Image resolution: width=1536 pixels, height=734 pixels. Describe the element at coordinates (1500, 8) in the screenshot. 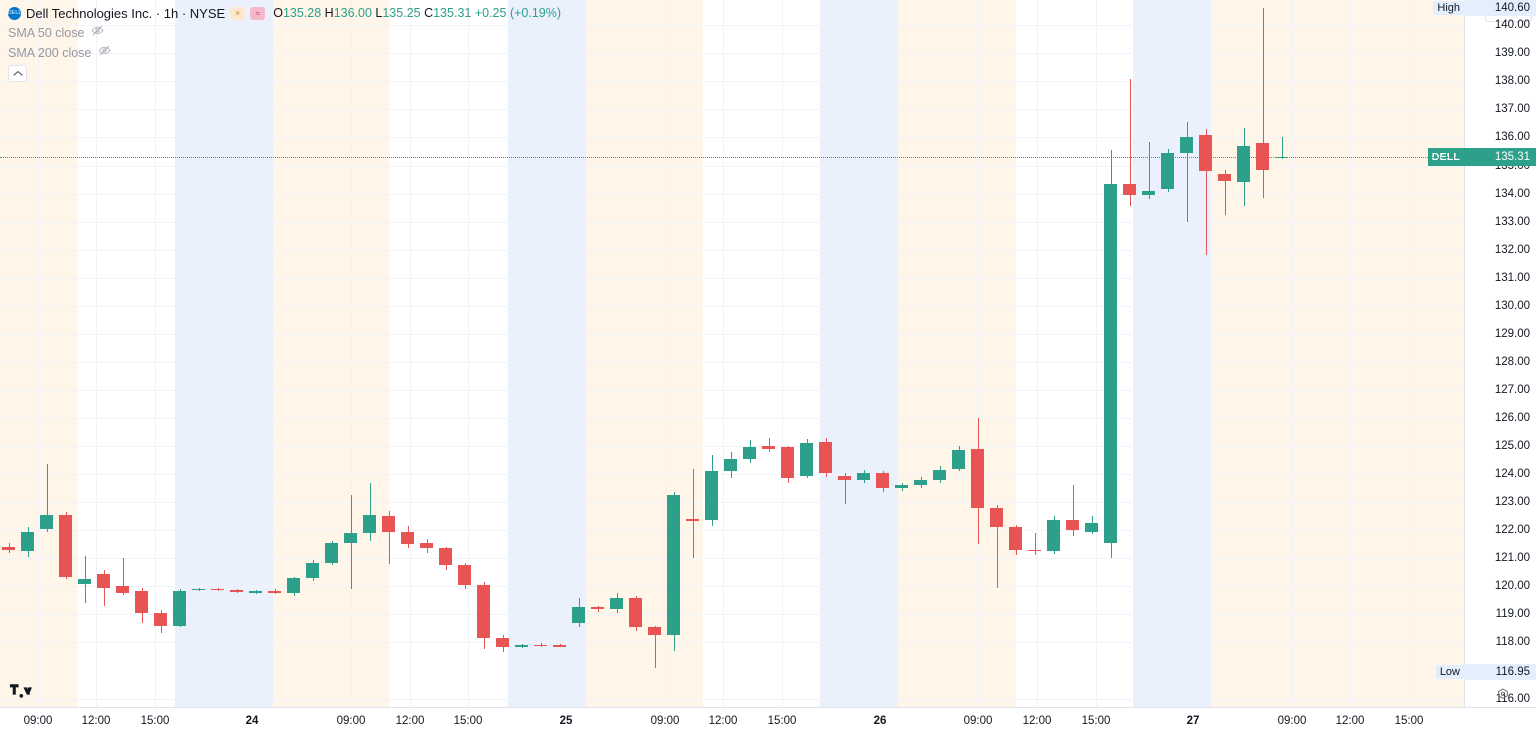

I see `high-marker-value-bg` at that location.